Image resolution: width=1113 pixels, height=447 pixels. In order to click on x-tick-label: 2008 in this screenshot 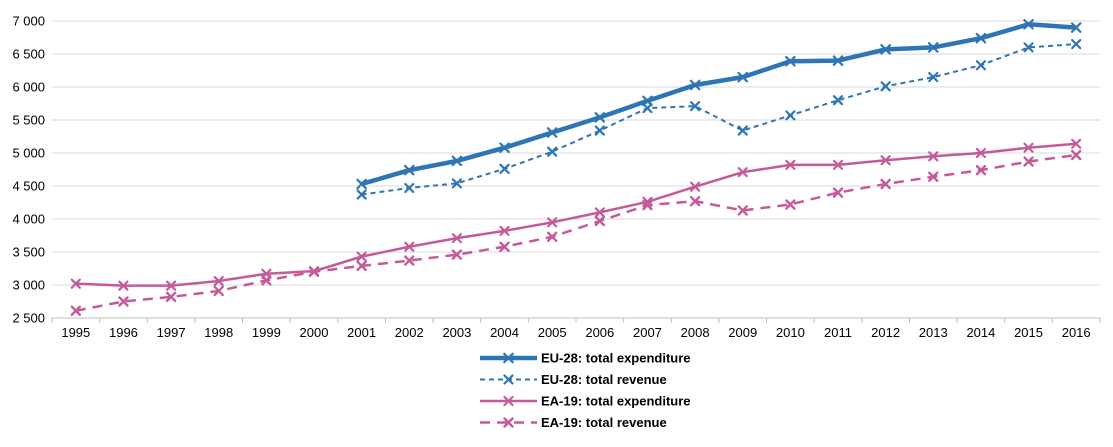, I will do `click(695, 332)`.